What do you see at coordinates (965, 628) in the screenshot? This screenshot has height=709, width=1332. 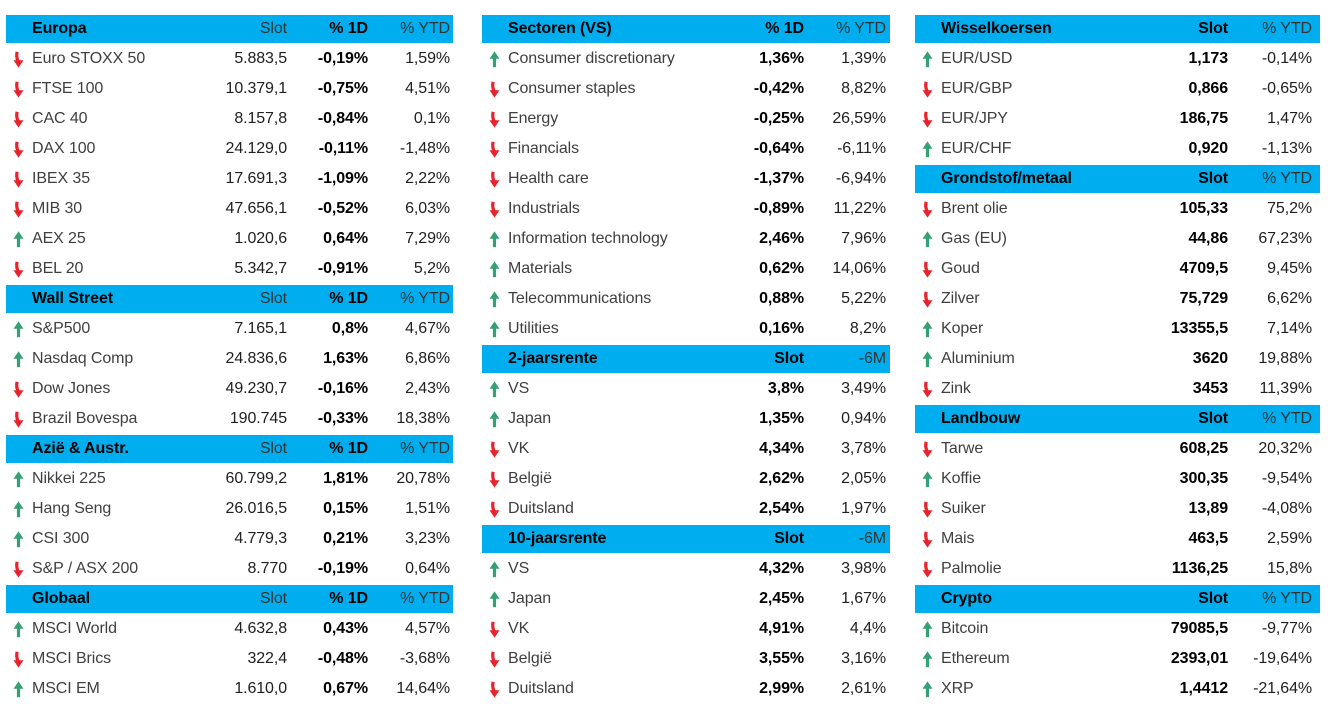 I see `instrument-name: Bitcoin` at bounding box center [965, 628].